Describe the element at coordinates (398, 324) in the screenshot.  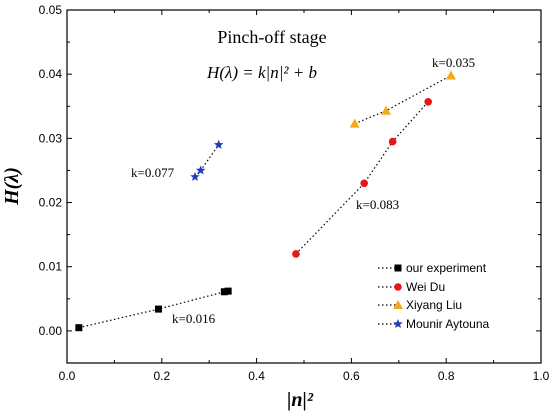
I see `legend-marker-star` at that location.